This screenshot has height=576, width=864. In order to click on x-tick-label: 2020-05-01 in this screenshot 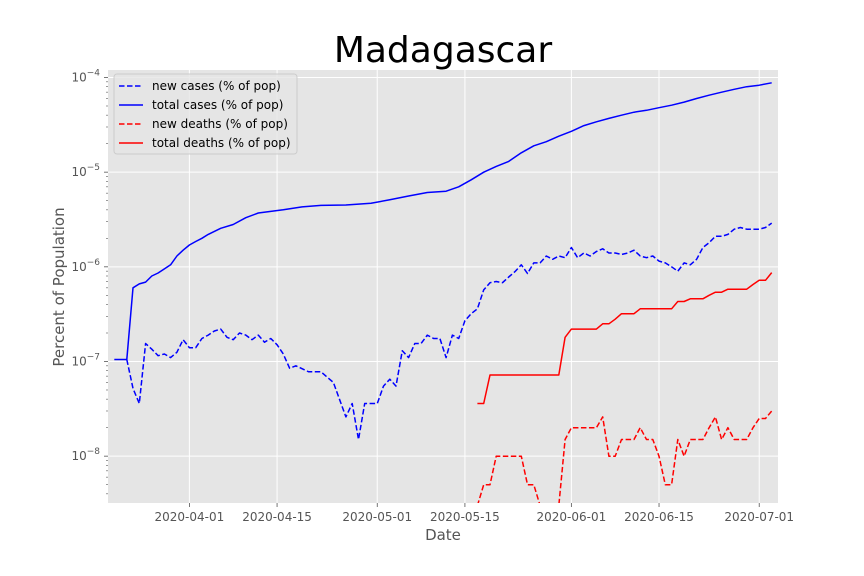, I will do `click(377, 517)`.